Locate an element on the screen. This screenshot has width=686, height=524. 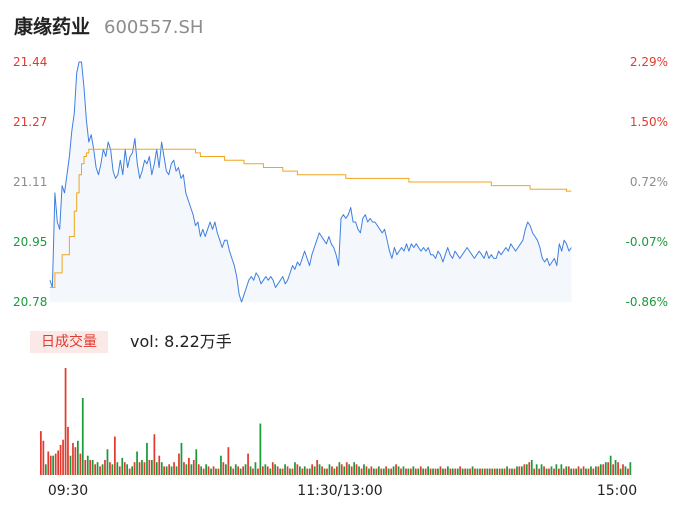
y2-tick-label: 2.29% is located at coordinates (649, 62).